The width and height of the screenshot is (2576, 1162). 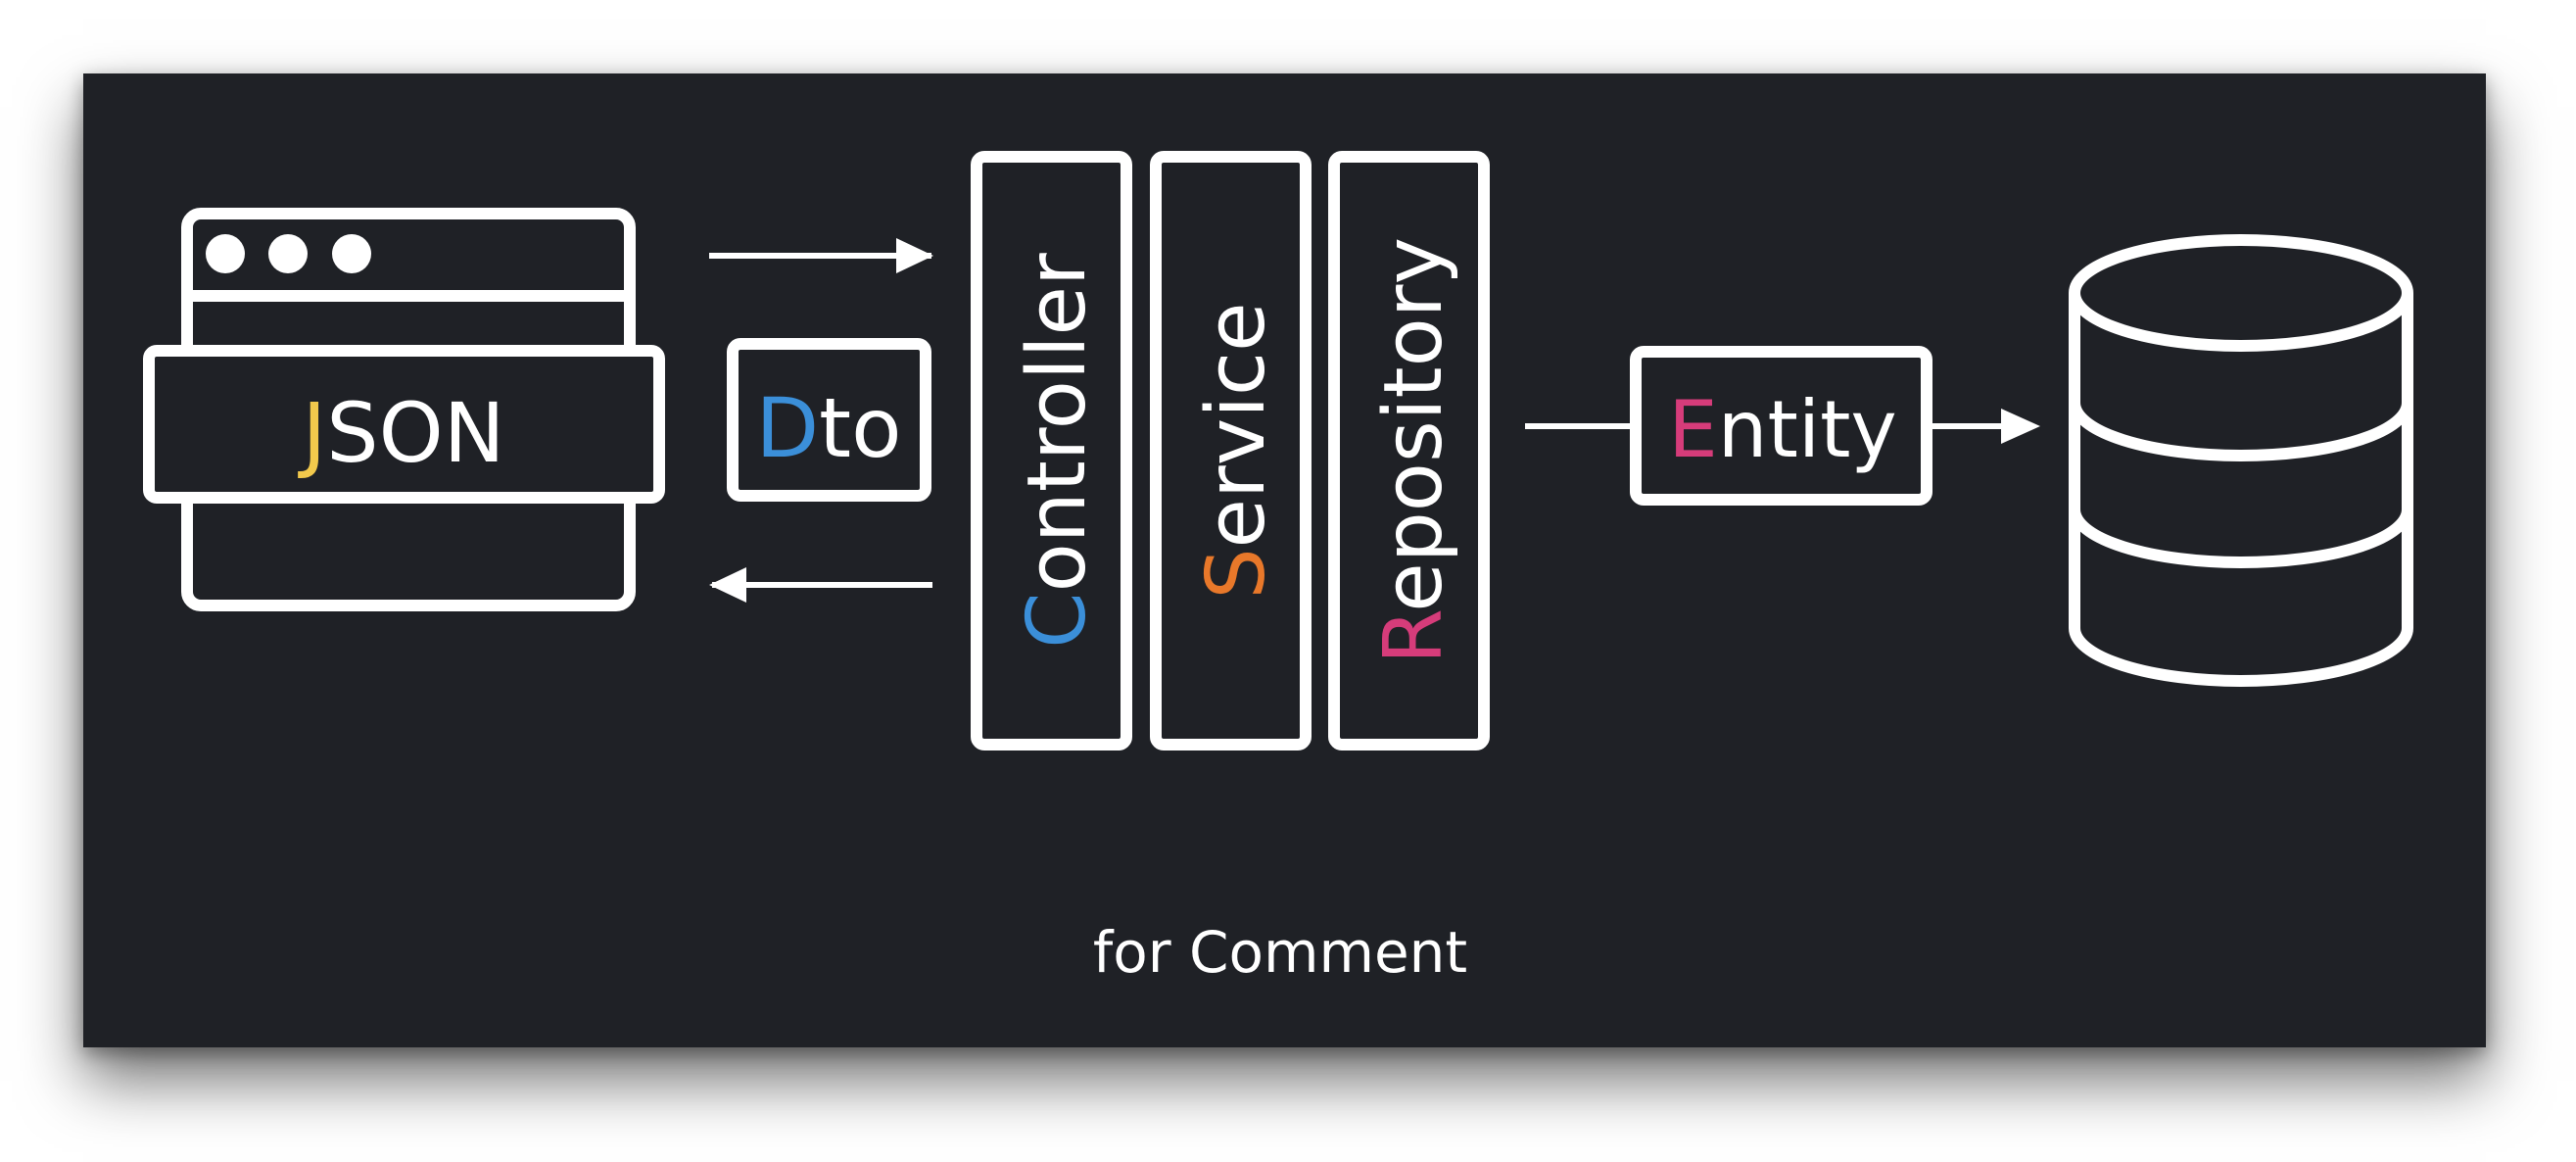 What do you see at coordinates (401, 433) in the screenshot?
I see `json-label: JSON` at bounding box center [401, 433].